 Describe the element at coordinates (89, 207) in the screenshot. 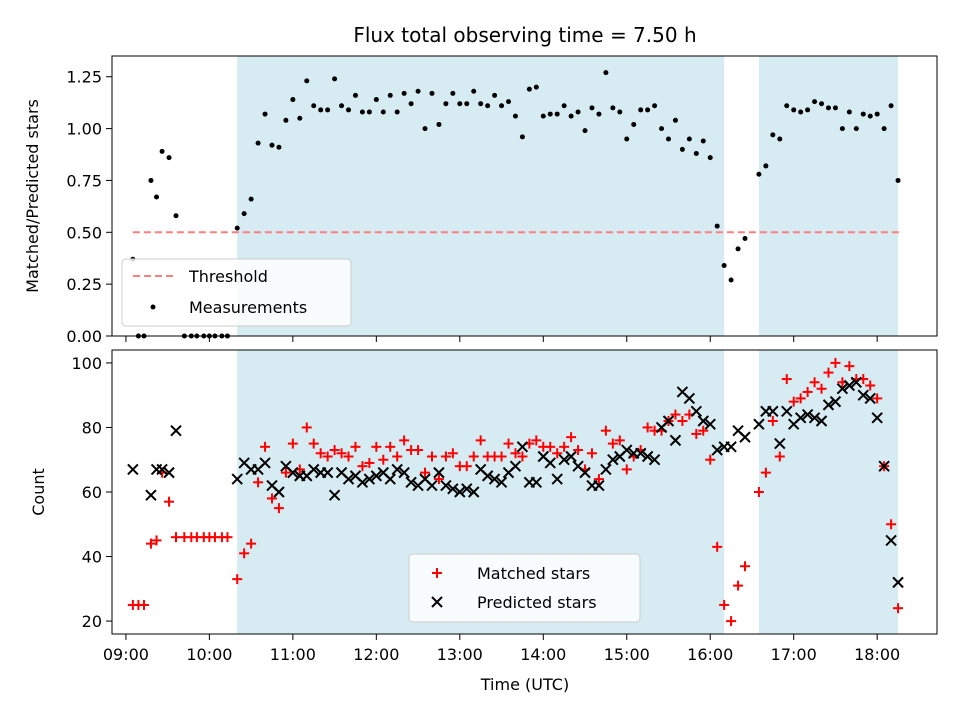

I see `top-y-axis: 0.00 0.25 0.50 0.75 1.00 1.25` at that location.